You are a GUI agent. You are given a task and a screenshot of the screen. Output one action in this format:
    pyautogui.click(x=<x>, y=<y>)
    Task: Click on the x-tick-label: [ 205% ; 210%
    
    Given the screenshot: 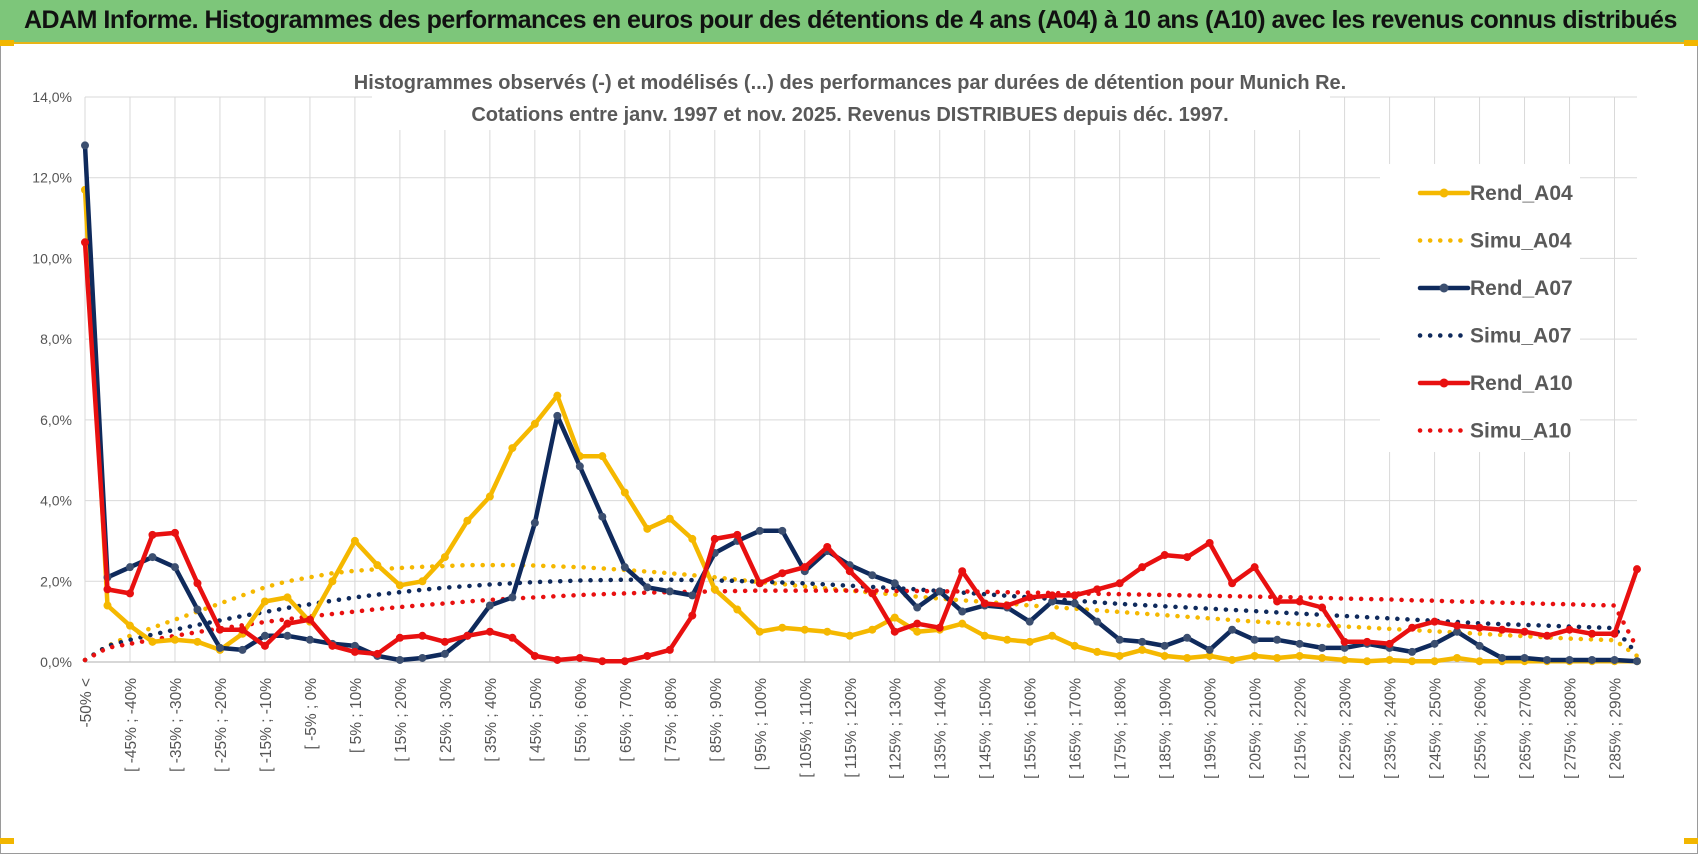 What is the action you would take?
    pyautogui.click(x=1256, y=728)
    